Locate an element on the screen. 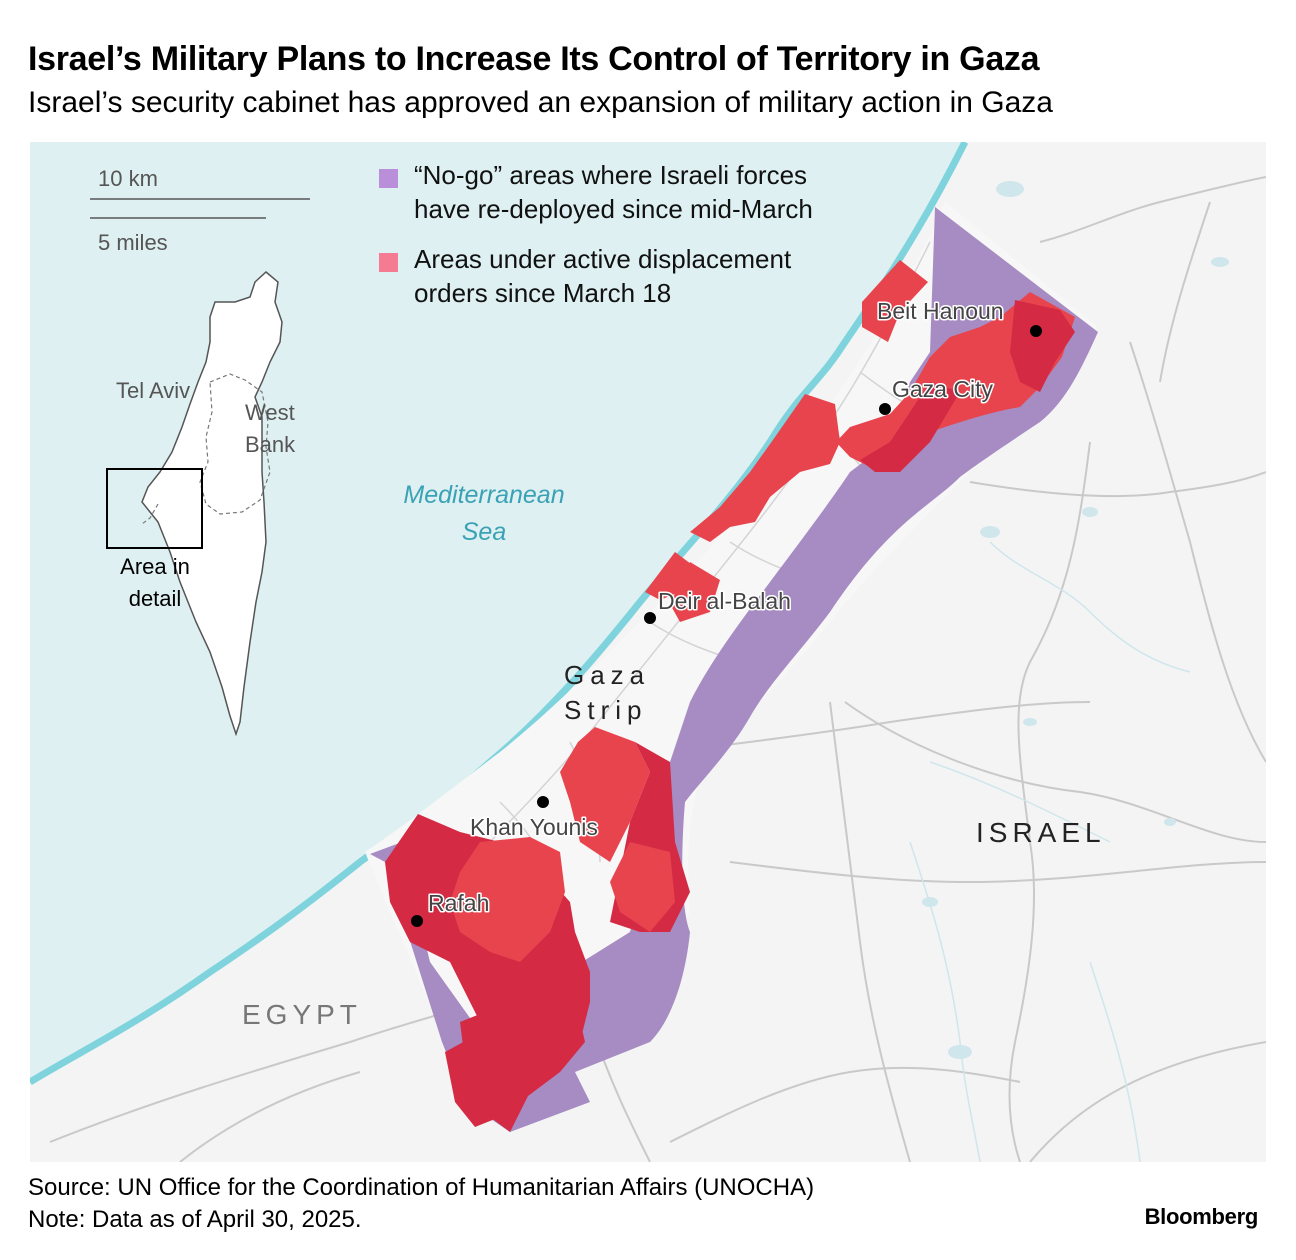  sea-label-line2: Sea is located at coordinates (484, 532).